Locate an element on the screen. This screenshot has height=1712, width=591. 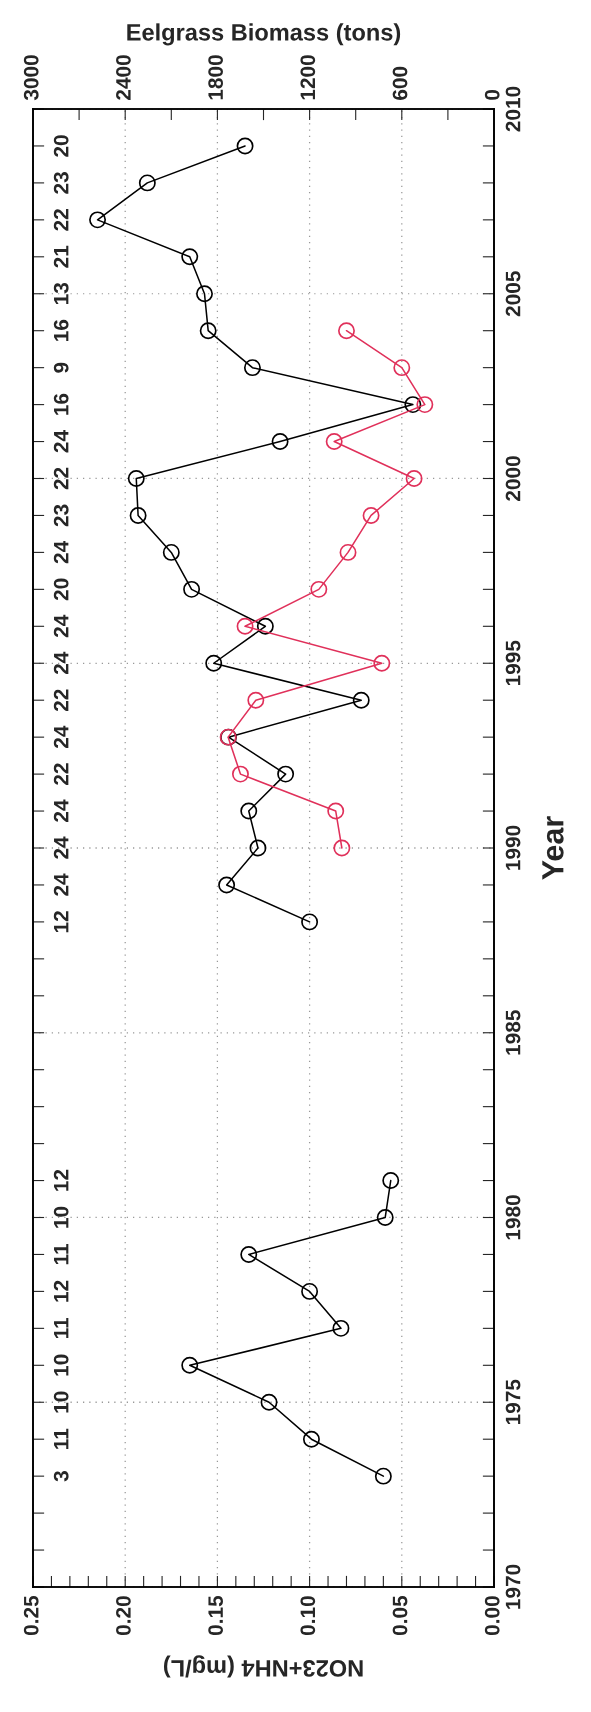
y-tick-label: 1975 is located at coordinates (513, 1402).